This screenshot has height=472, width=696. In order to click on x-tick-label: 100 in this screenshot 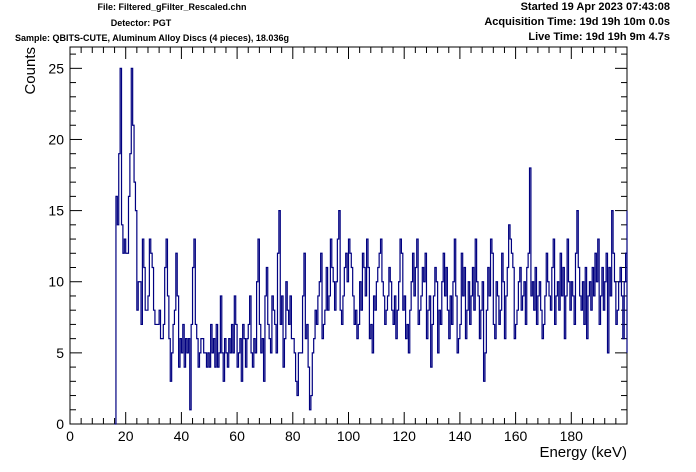, I will do `click(349, 436)`.